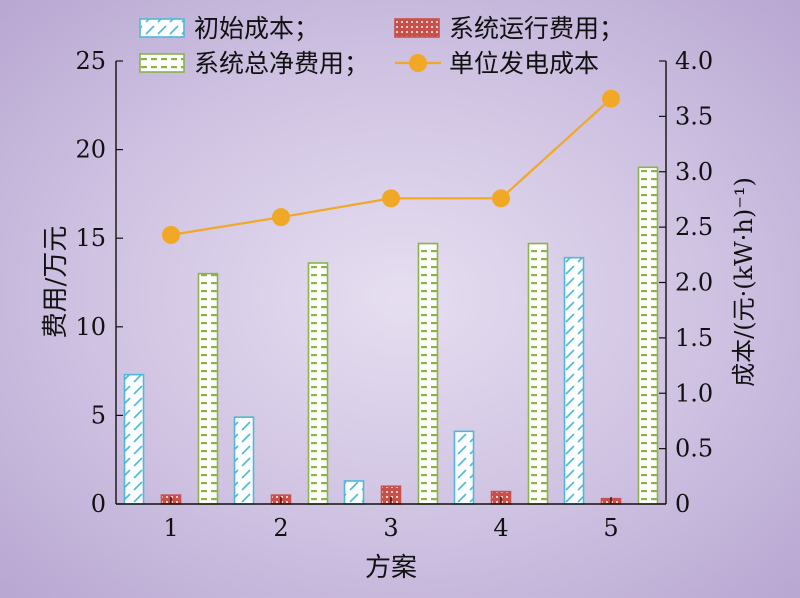  Describe the element at coordinates (500, 528) in the screenshot. I see `x-tick-label: 4` at that location.